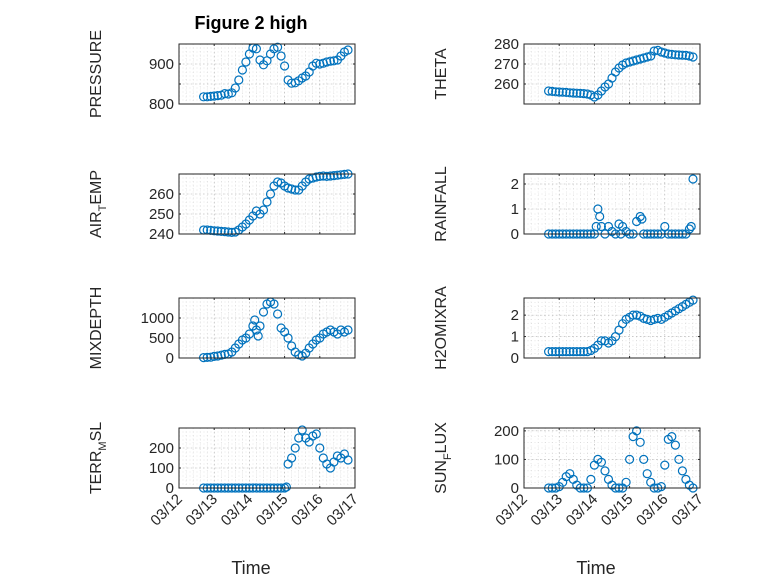  I want to click on x-tick-label: 03/15, so click(272, 510).